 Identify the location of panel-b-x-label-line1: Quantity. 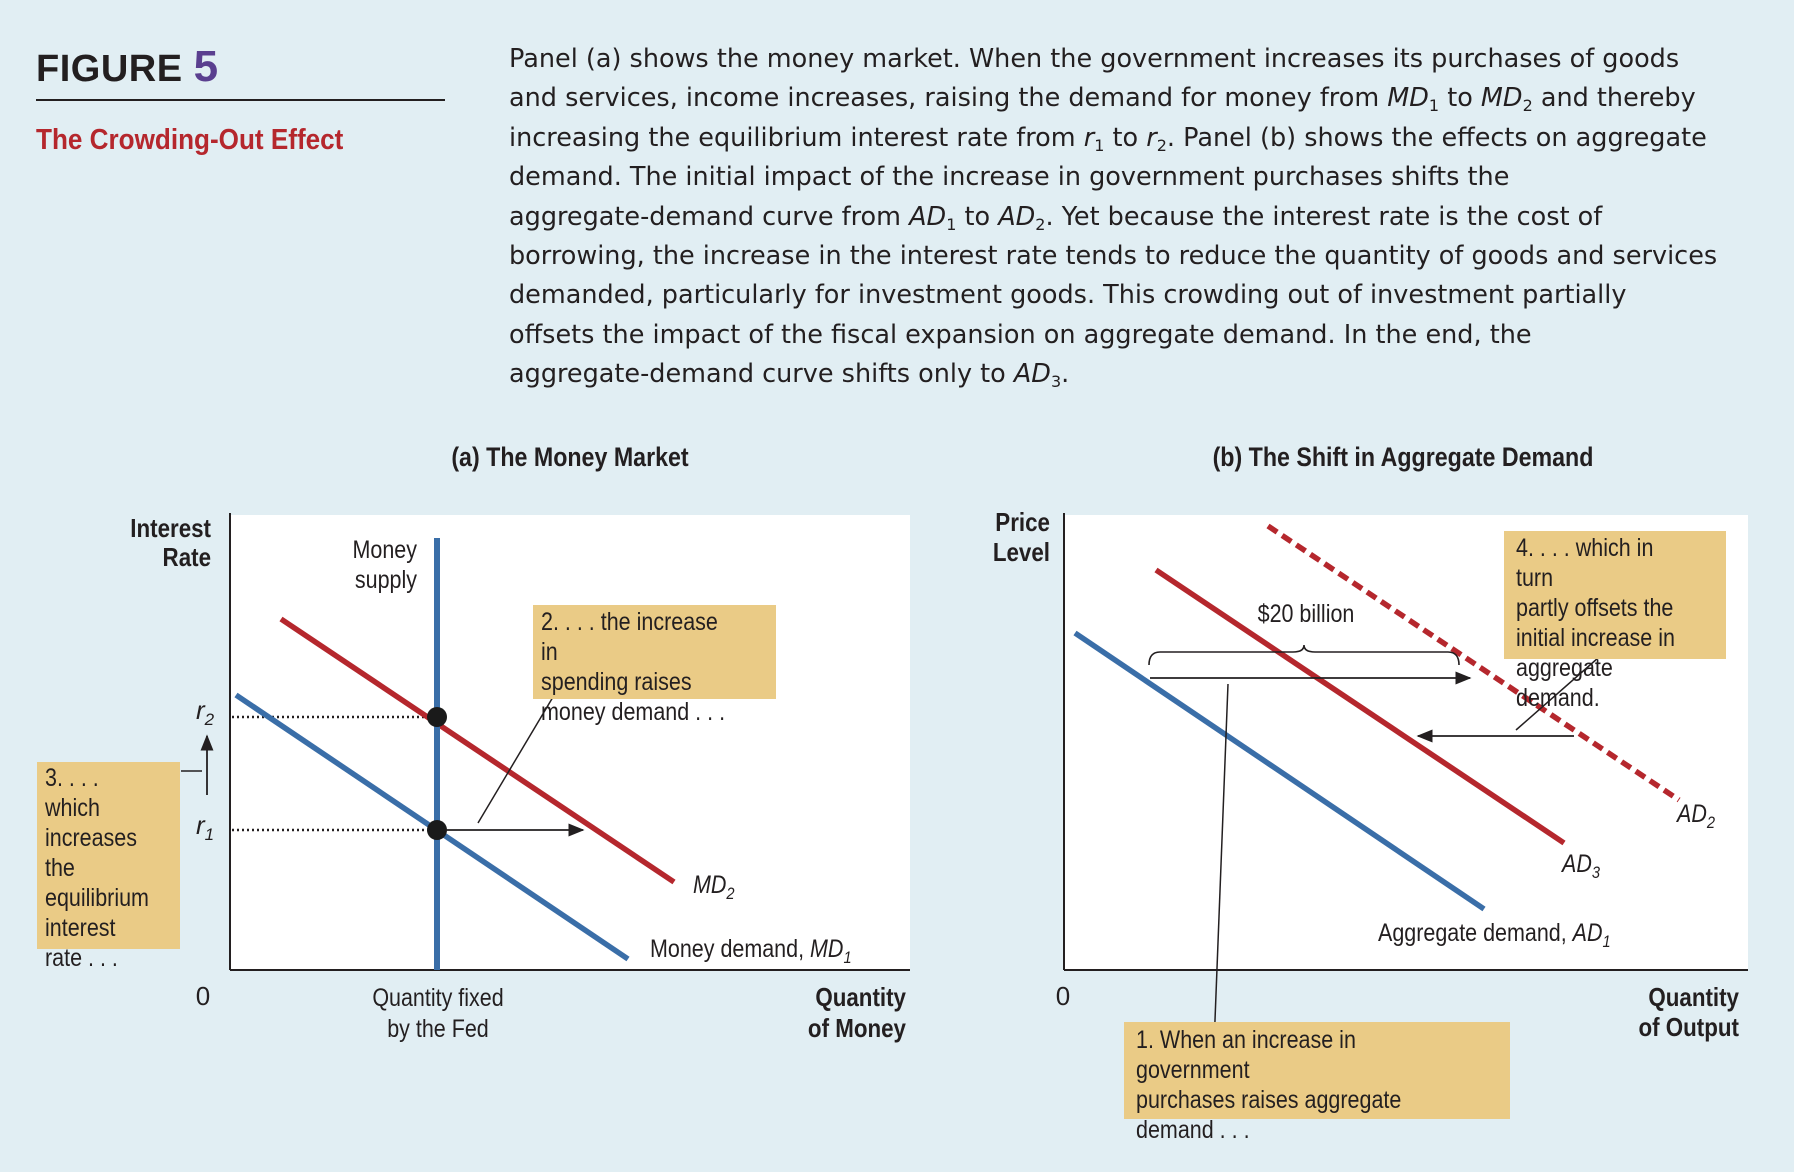
(1693, 997).